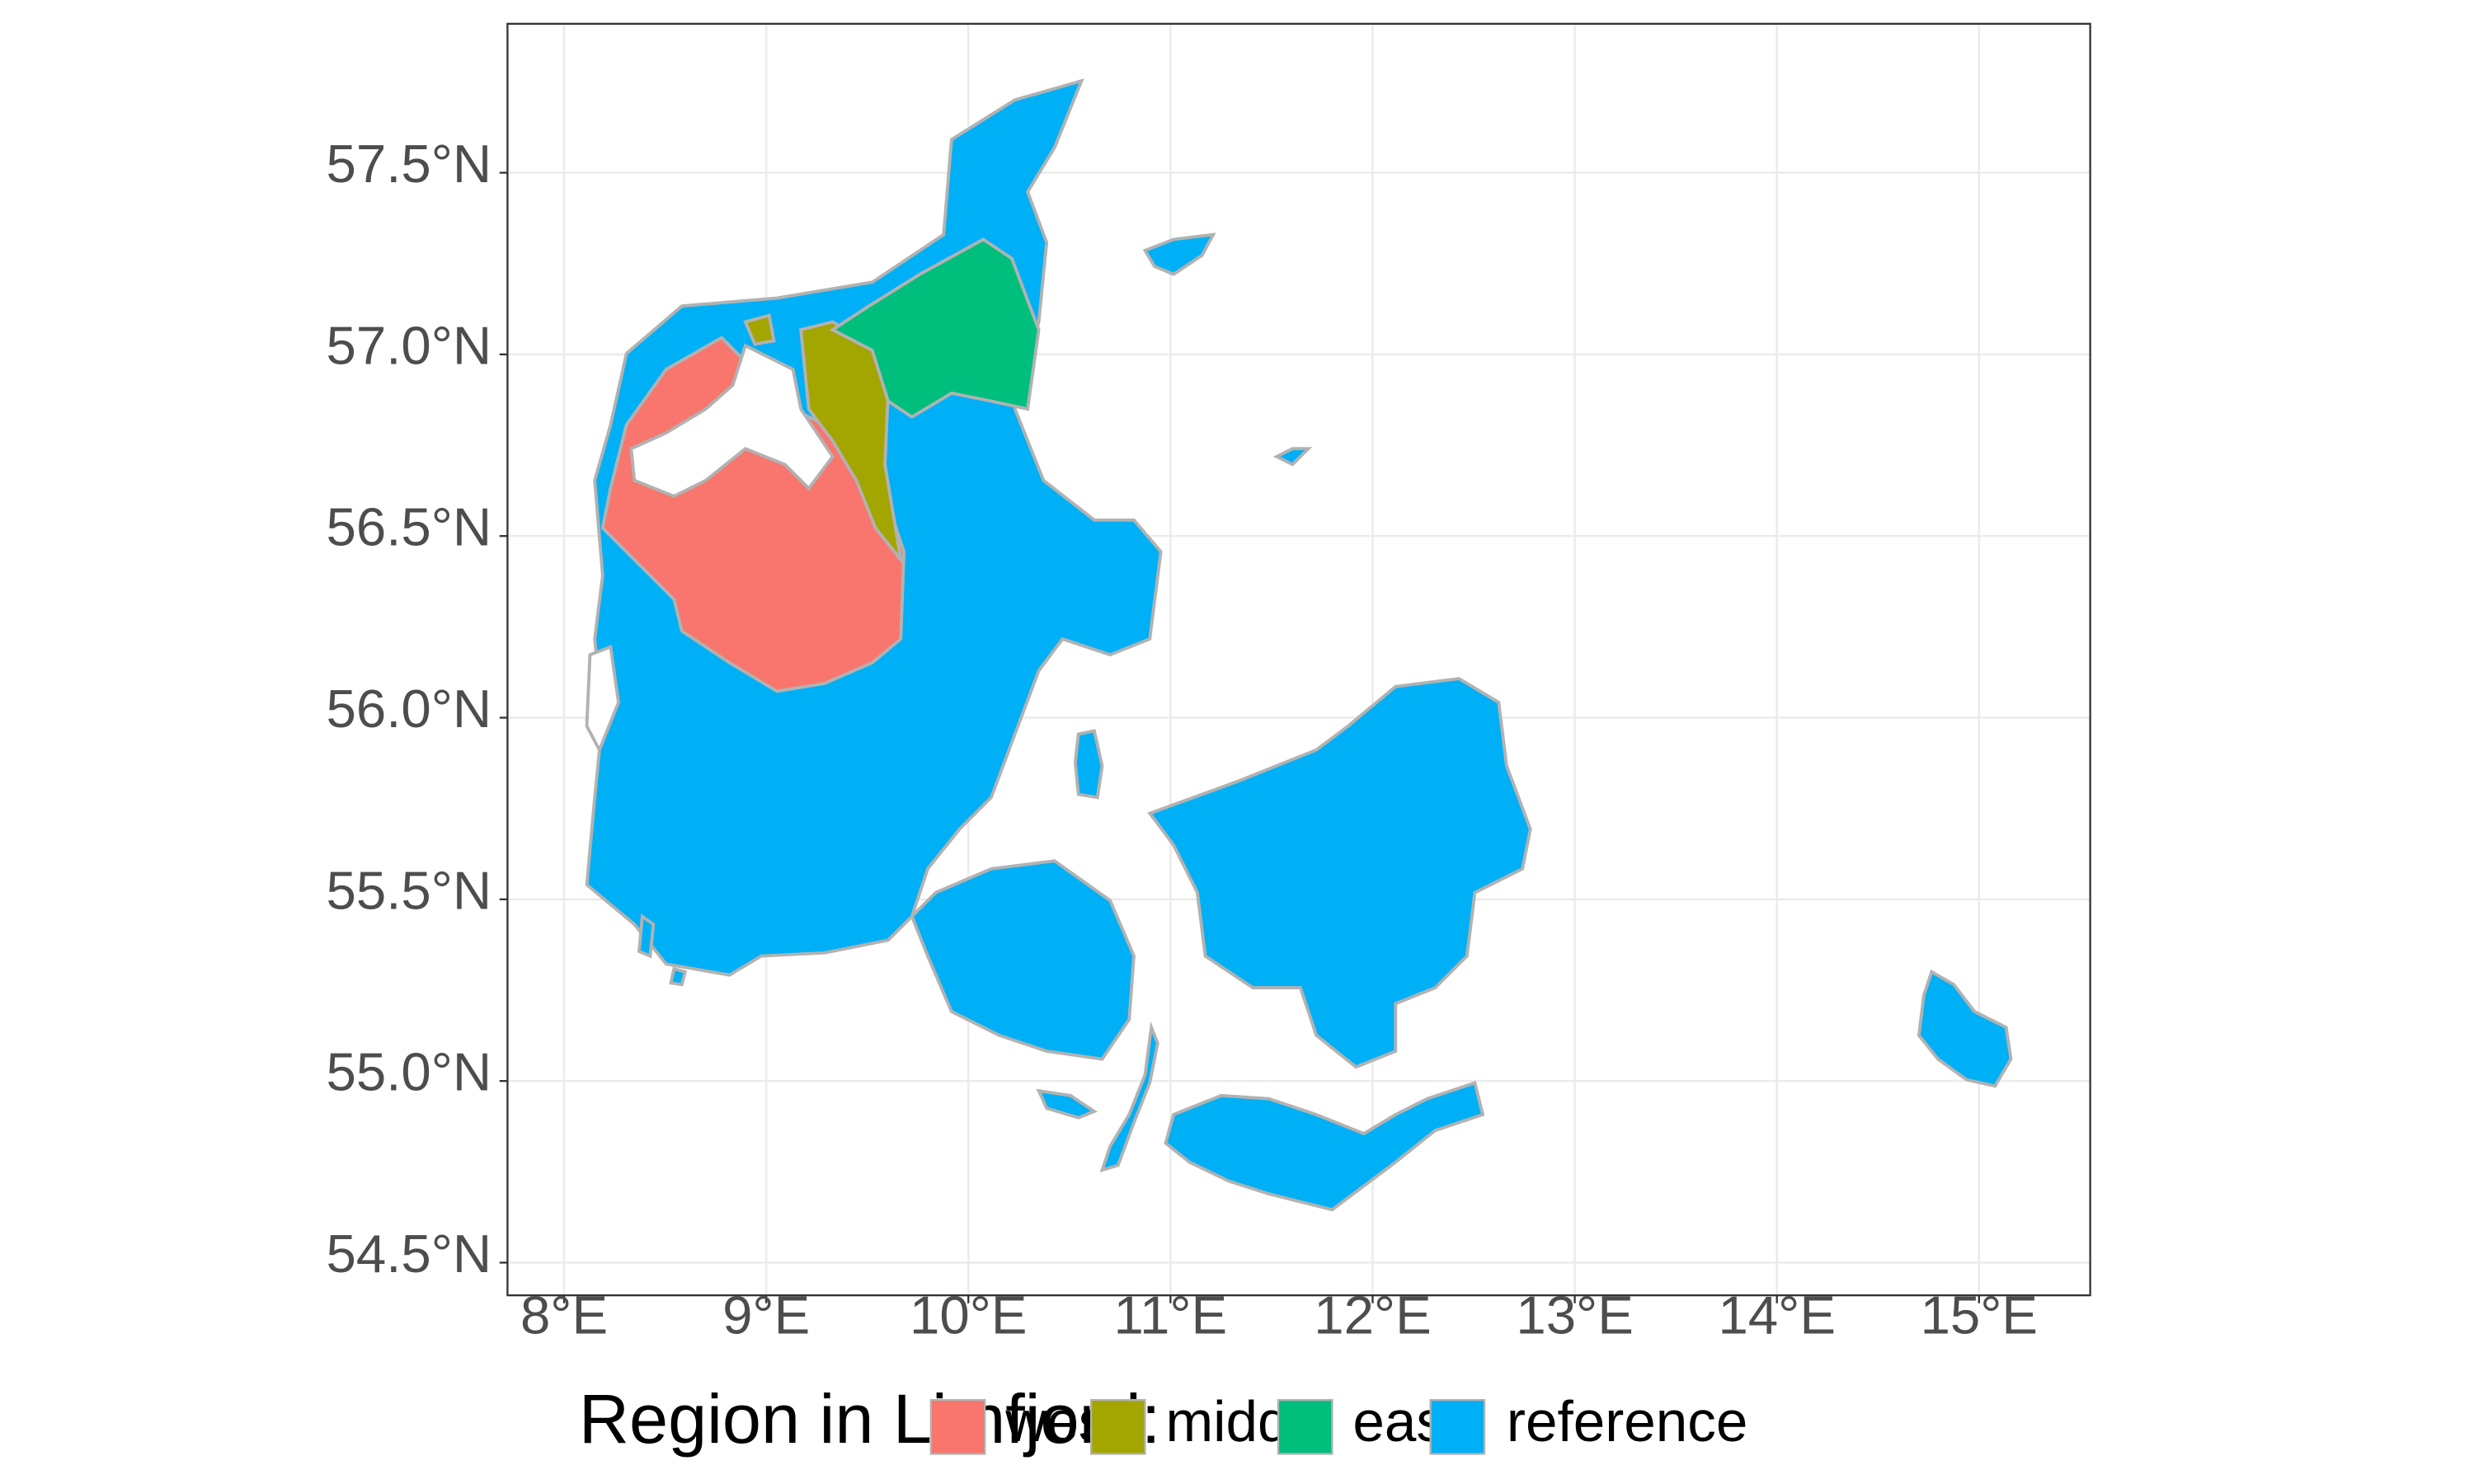  What do you see at coordinates (957, 1426) in the screenshot?
I see `legend-swatch-west` at bounding box center [957, 1426].